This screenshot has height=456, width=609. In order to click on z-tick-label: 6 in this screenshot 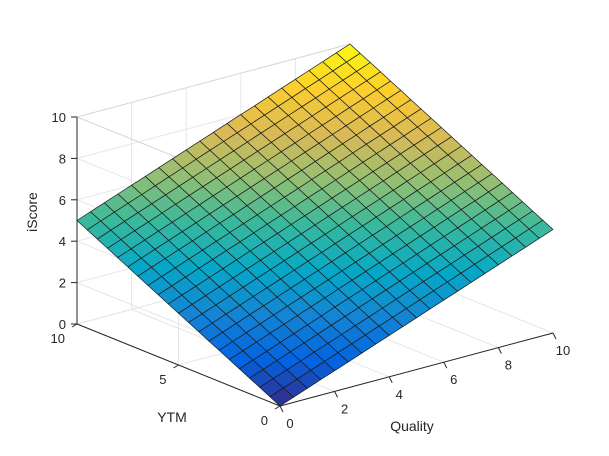, I will do `click(62, 200)`.